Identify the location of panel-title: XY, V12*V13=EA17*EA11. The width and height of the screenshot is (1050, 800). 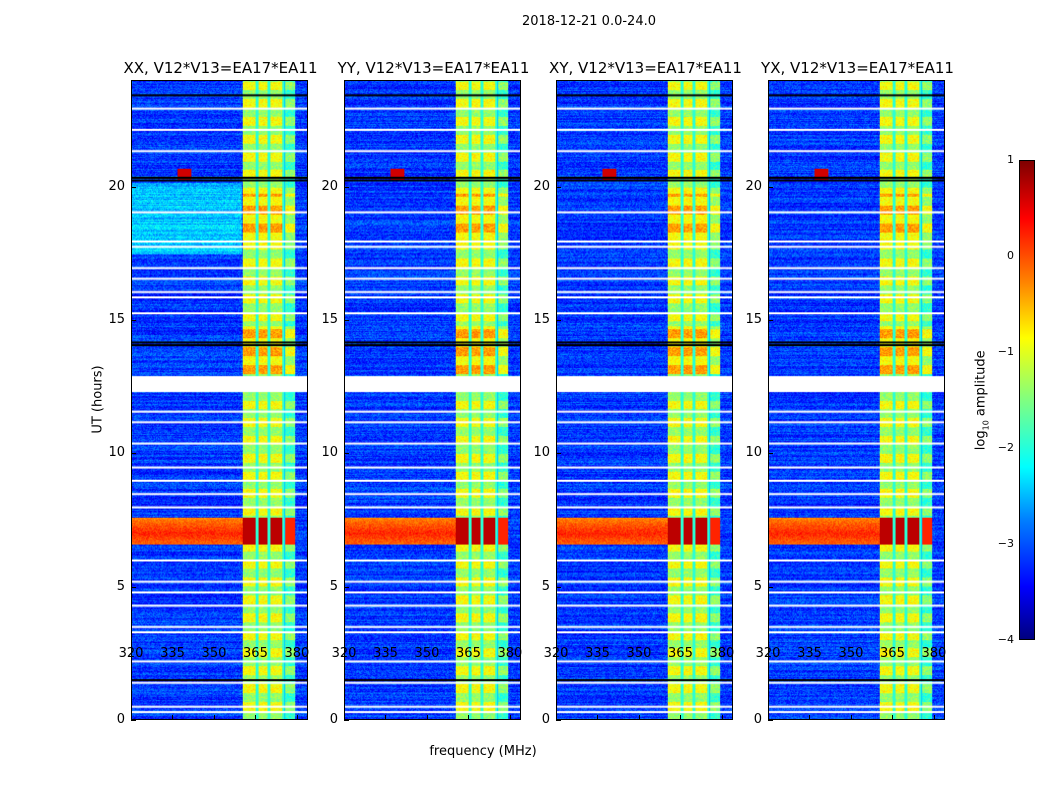
(645, 68).